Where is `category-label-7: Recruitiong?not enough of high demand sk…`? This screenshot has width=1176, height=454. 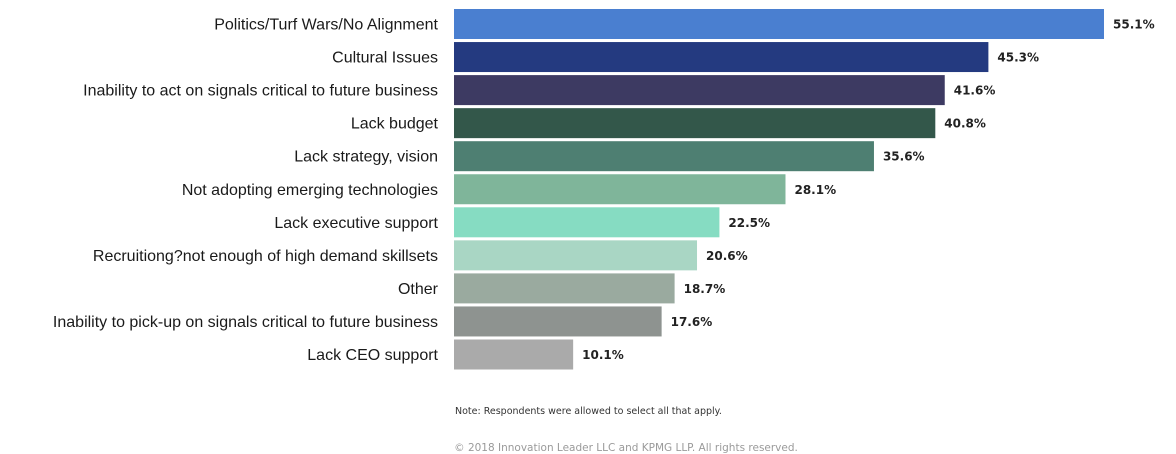
category-label-7: Recruitiong?not enough of high demand sk… is located at coordinates (265, 256).